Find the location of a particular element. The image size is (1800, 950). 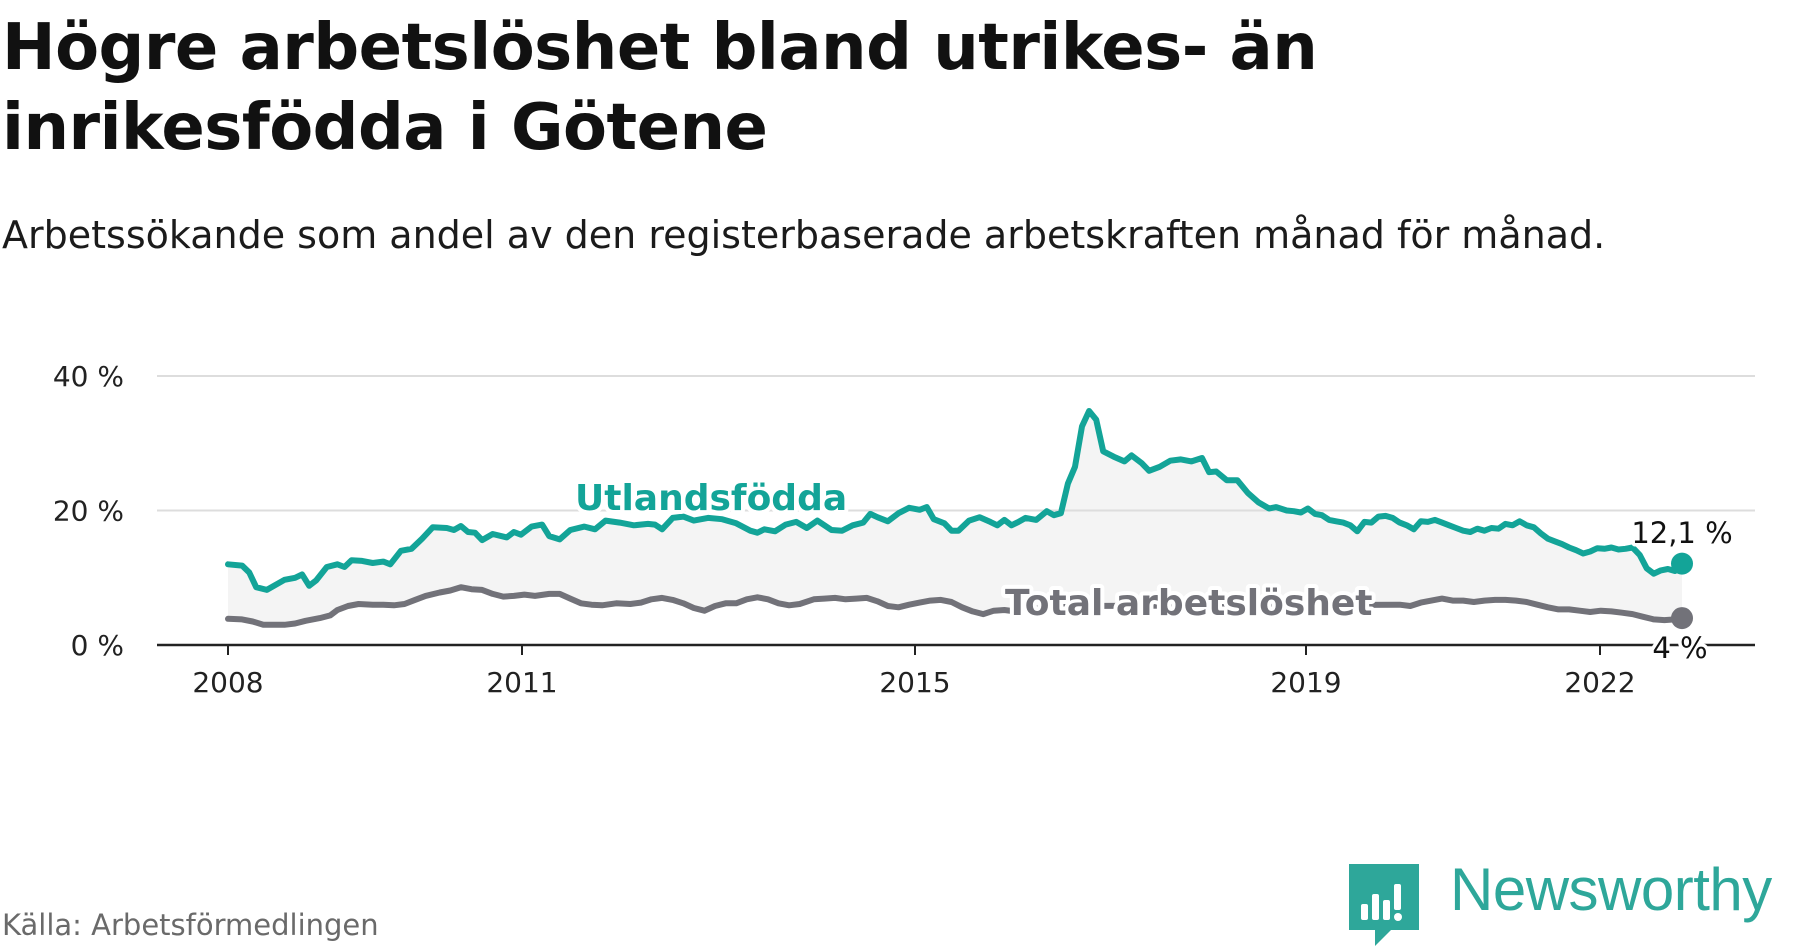

series-label-total: Total arbetslöshet is located at coordinates (1189, 603).